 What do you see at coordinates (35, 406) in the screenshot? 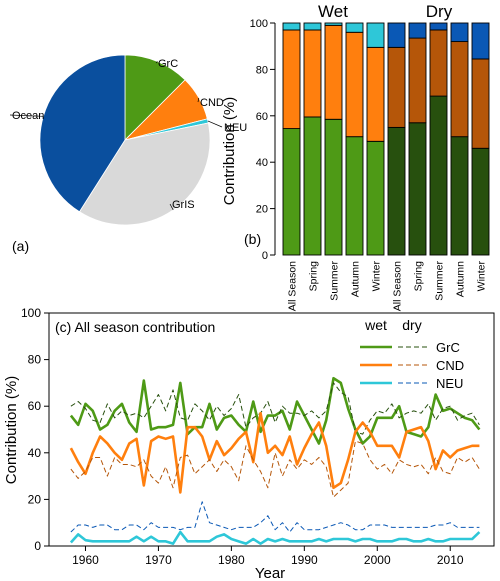
I see `line-y-tick-label: 60` at bounding box center [35, 406].